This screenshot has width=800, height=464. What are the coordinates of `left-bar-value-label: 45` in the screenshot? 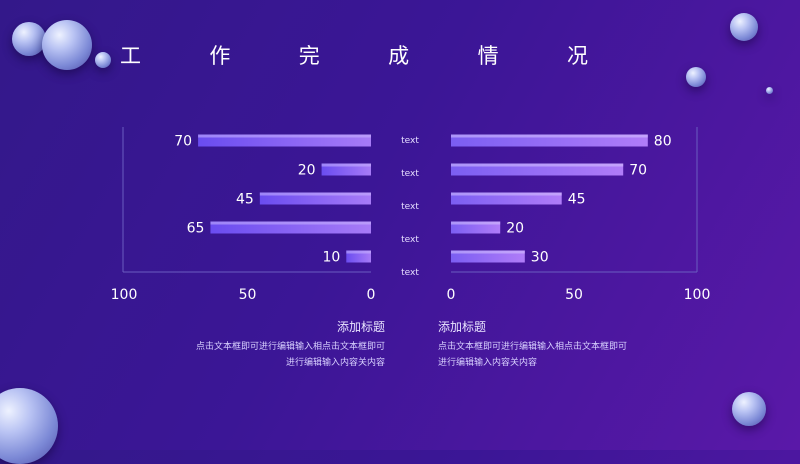 It's located at (245, 200).